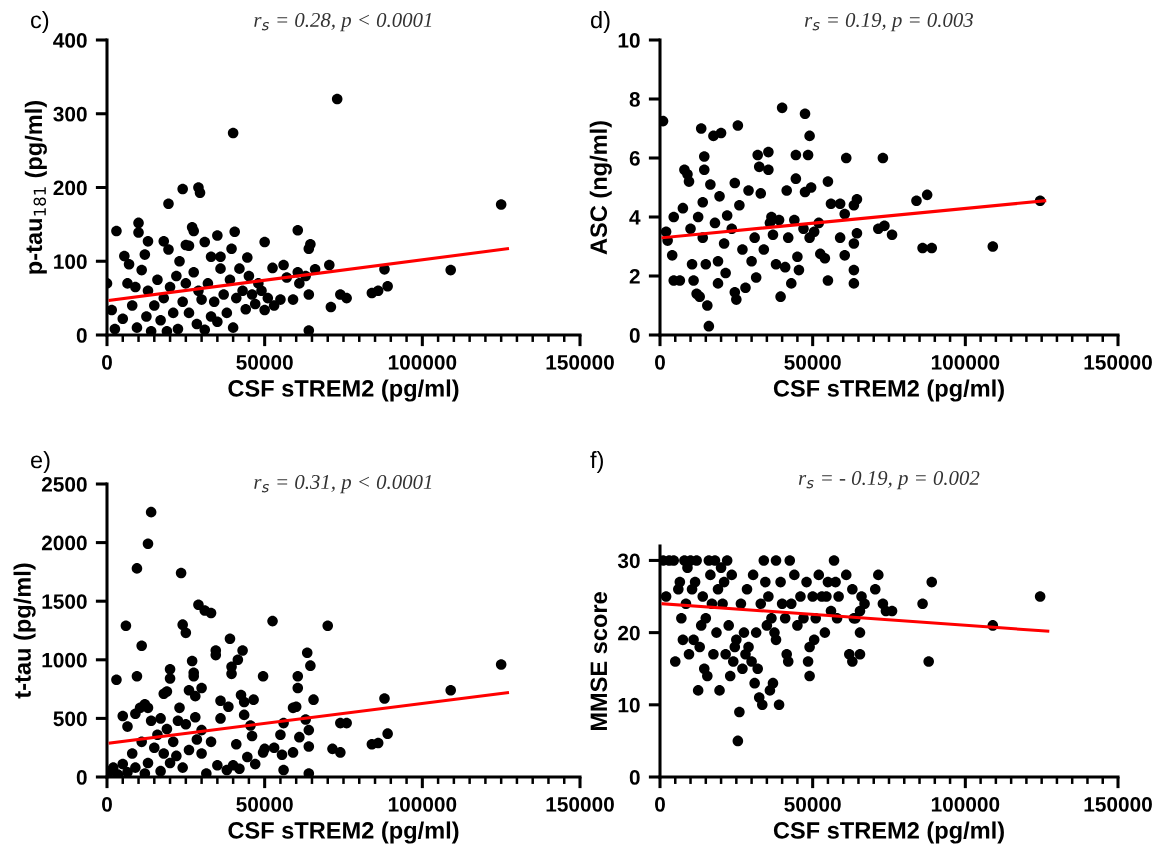  What do you see at coordinates (634, 158) in the screenshot?
I see `y-tick-label: 6` at bounding box center [634, 158].